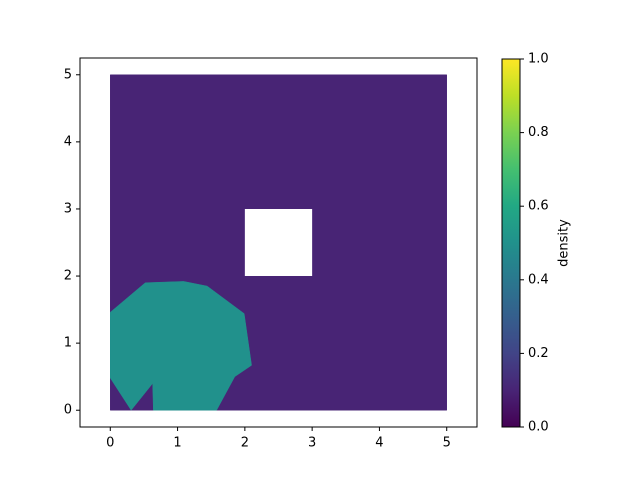  What do you see at coordinates (538, 353) in the screenshot?
I see `colorbar-tick-label: 0.2` at bounding box center [538, 353].